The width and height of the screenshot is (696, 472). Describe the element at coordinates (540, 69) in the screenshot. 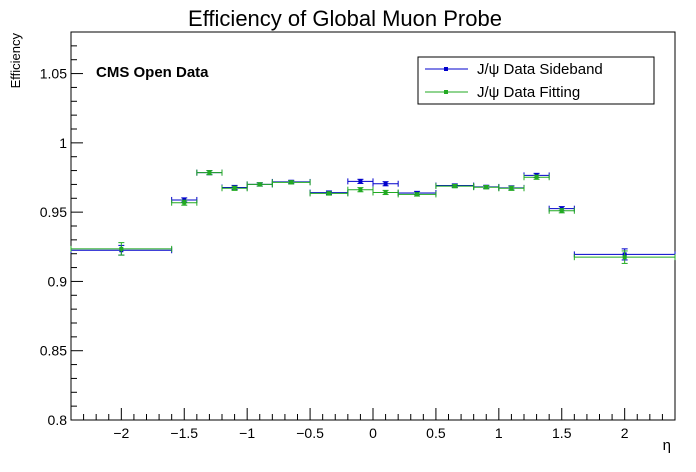

I see `legend-label: J/ψ Data Sideband` at that location.